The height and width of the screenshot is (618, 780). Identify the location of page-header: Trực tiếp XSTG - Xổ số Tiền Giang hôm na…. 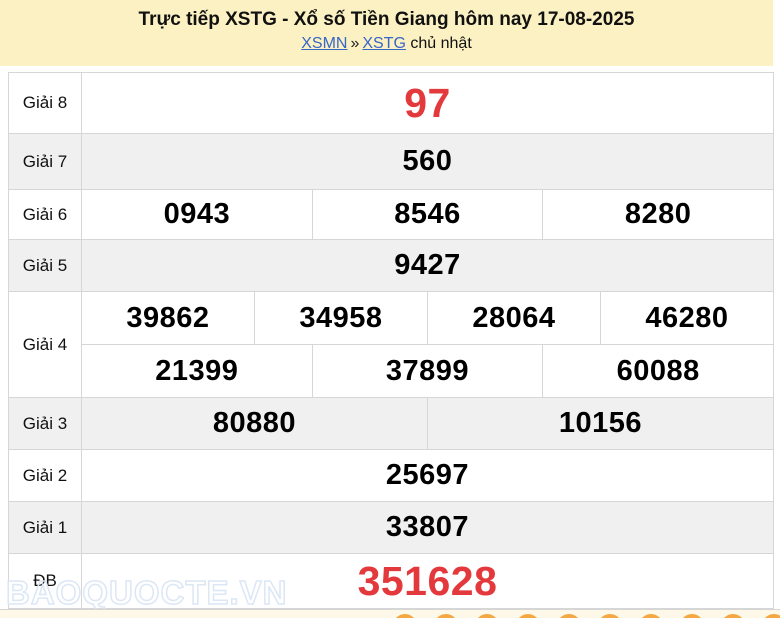
(386, 33).